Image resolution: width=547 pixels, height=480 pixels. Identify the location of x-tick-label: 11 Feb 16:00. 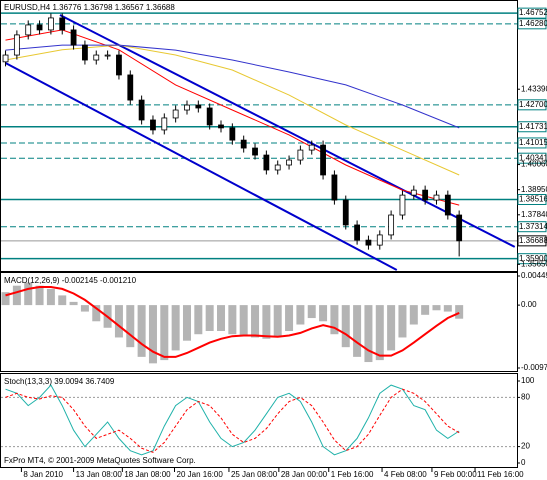
(500, 474).